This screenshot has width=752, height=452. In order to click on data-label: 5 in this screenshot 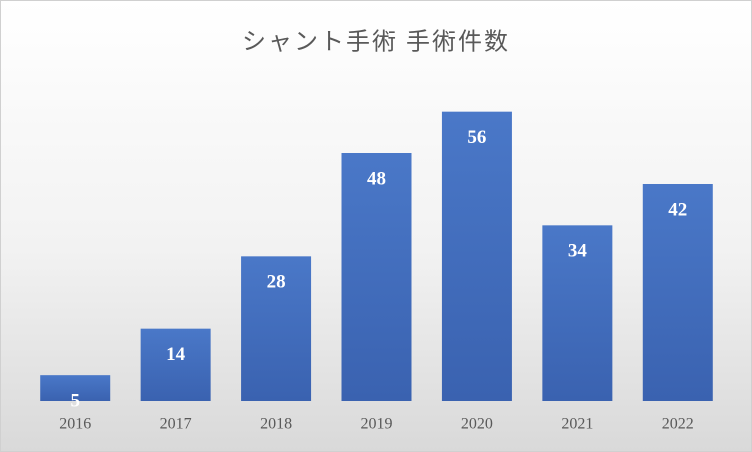, I will do `click(75, 401)`.